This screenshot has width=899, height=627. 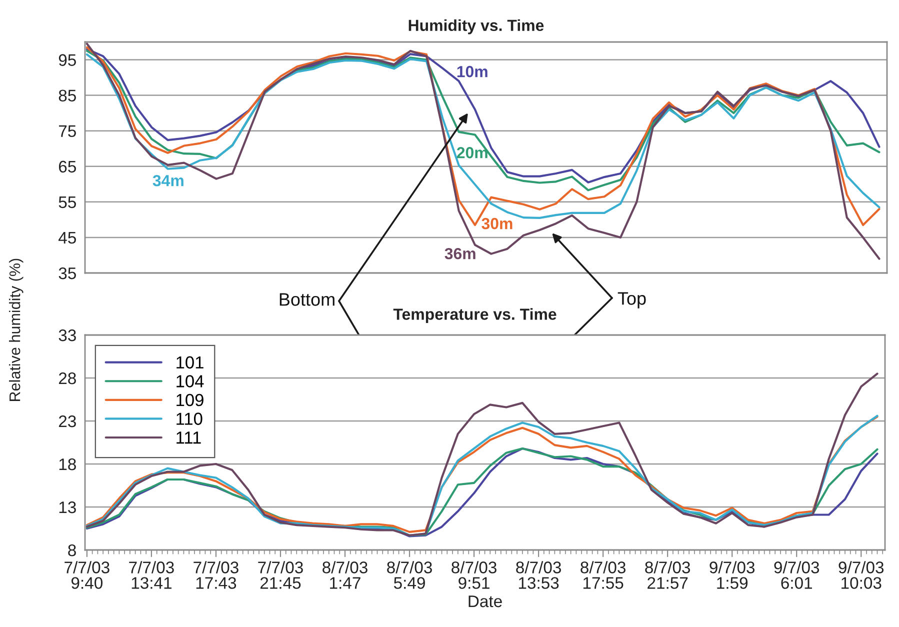 What do you see at coordinates (216, 575) in the screenshot?
I see `x-tick-label: 7/7/03 17:43` at bounding box center [216, 575].